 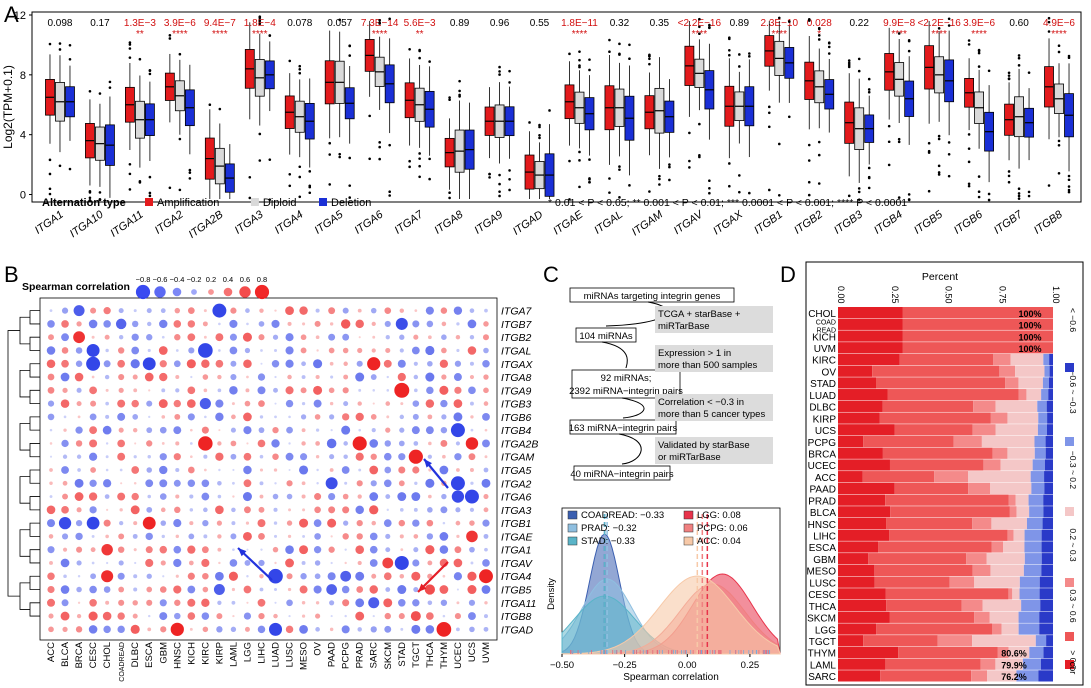 What do you see at coordinates (689, 222) in the screenshot?
I see `gene-label: ITGAV` at bounding box center [689, 222].